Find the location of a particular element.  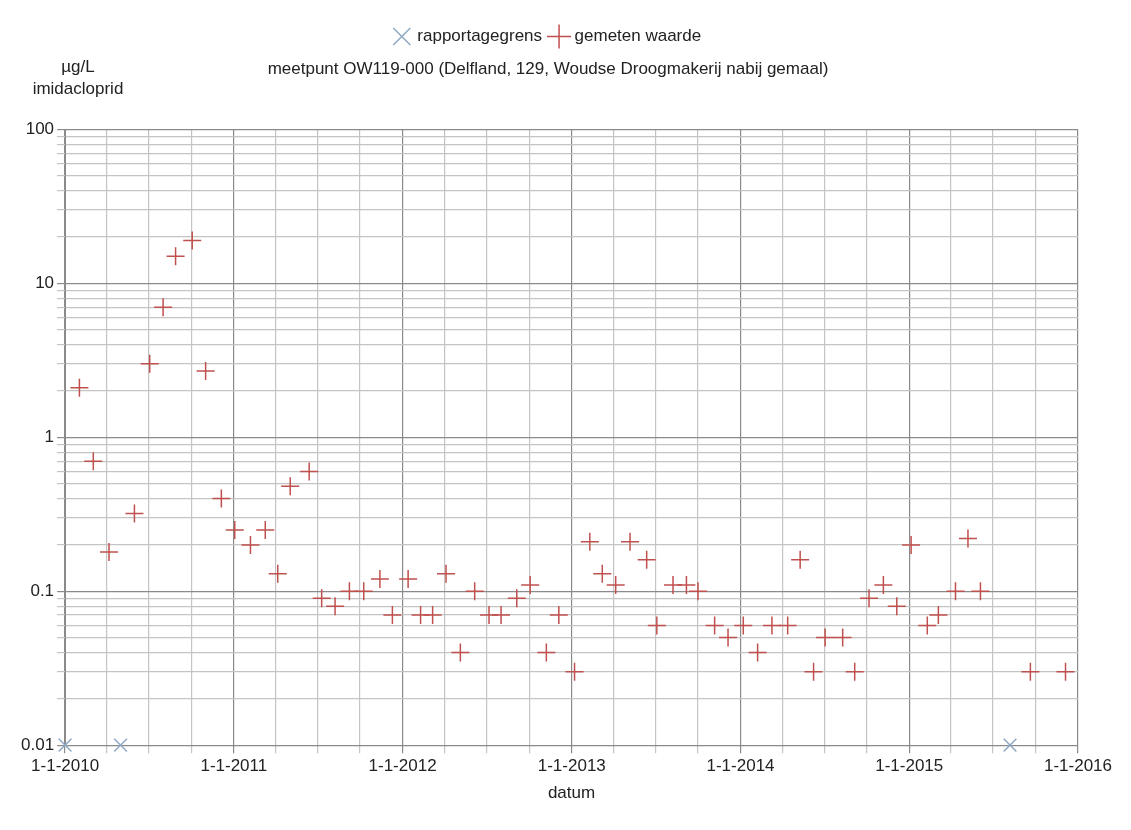

x-tick-label: 1-1-2013 is located at coordinates (571, 766).